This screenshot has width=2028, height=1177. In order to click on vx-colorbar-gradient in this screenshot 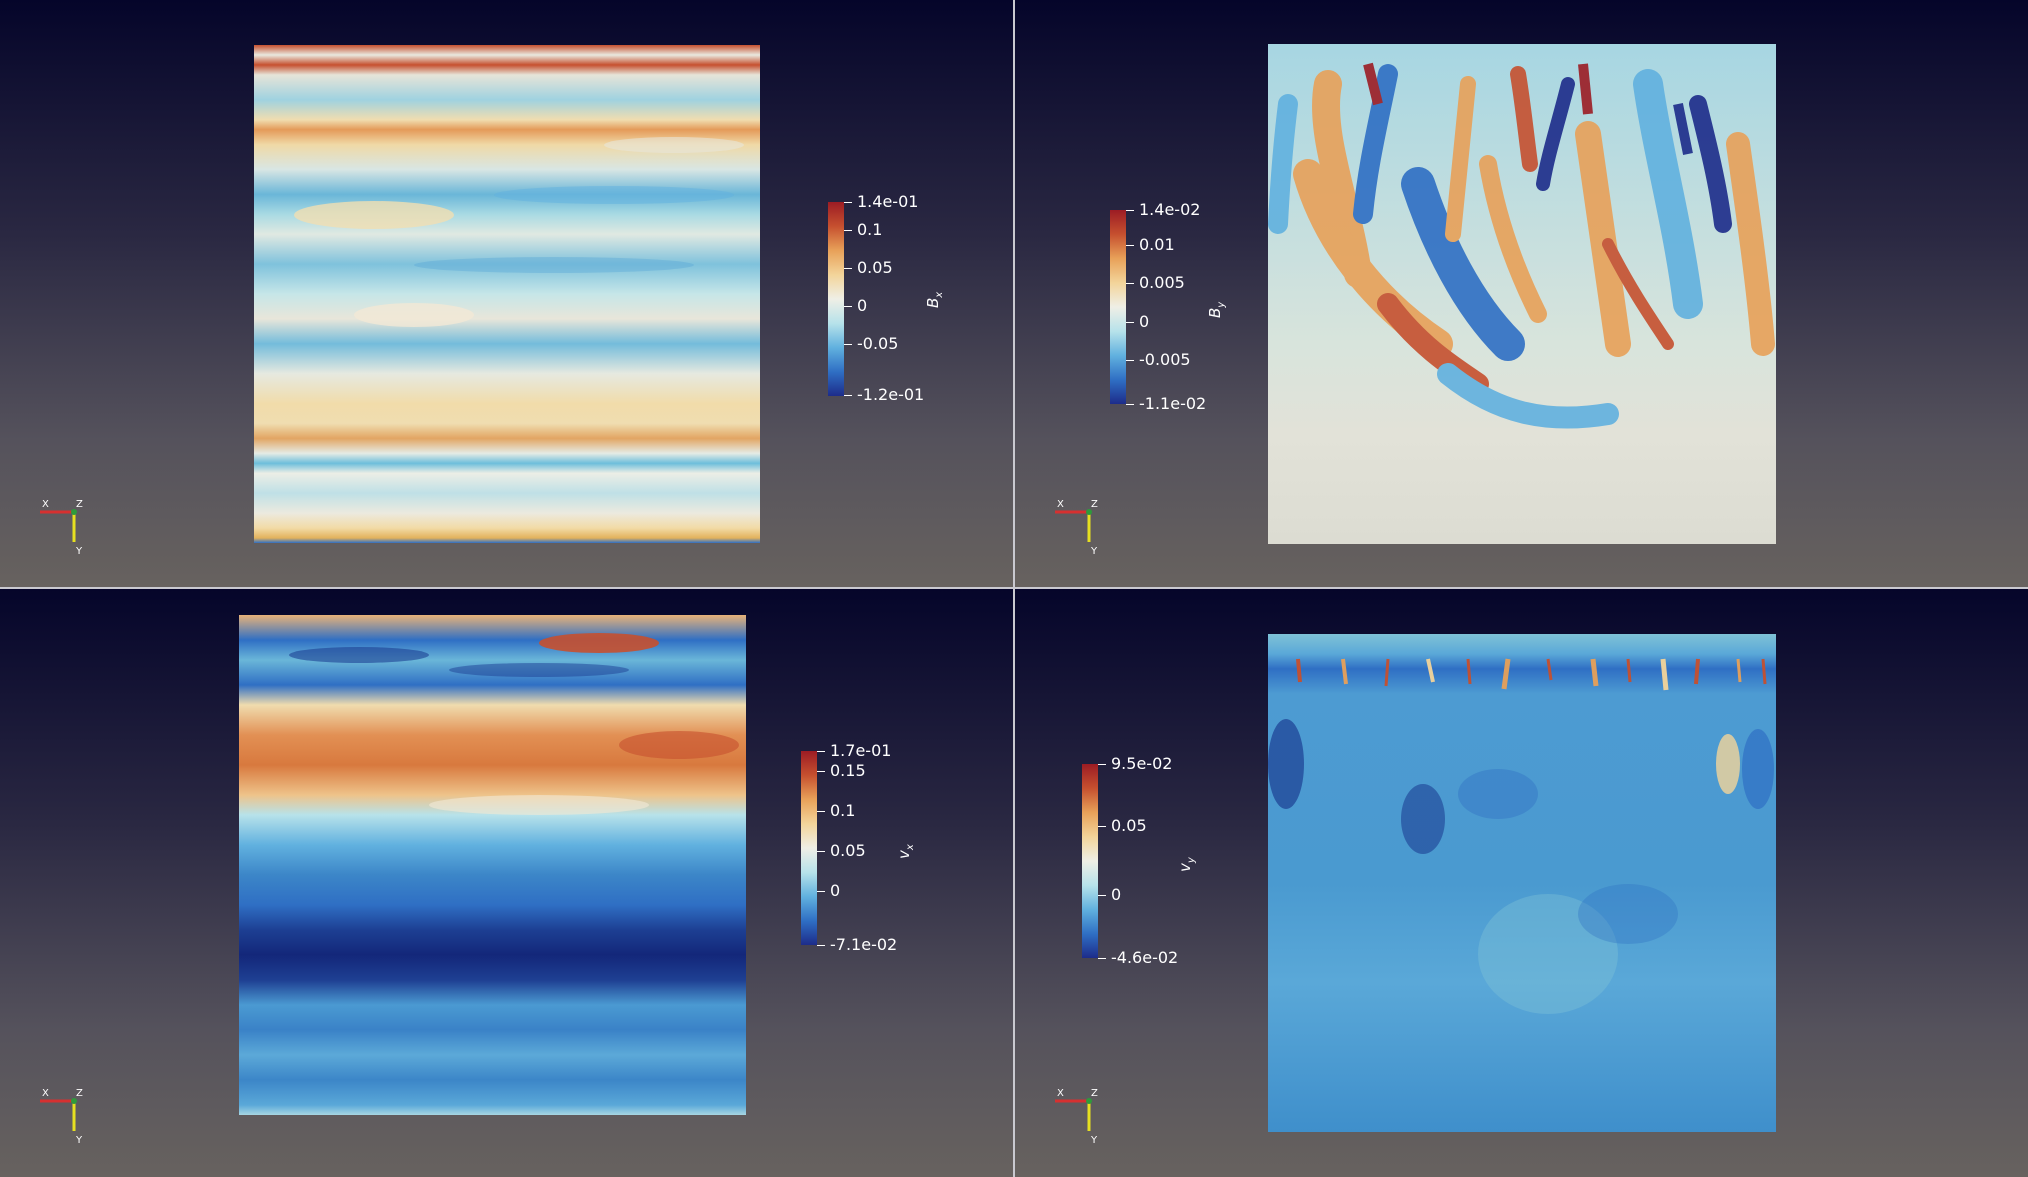, I will do `click(809, 848)`.